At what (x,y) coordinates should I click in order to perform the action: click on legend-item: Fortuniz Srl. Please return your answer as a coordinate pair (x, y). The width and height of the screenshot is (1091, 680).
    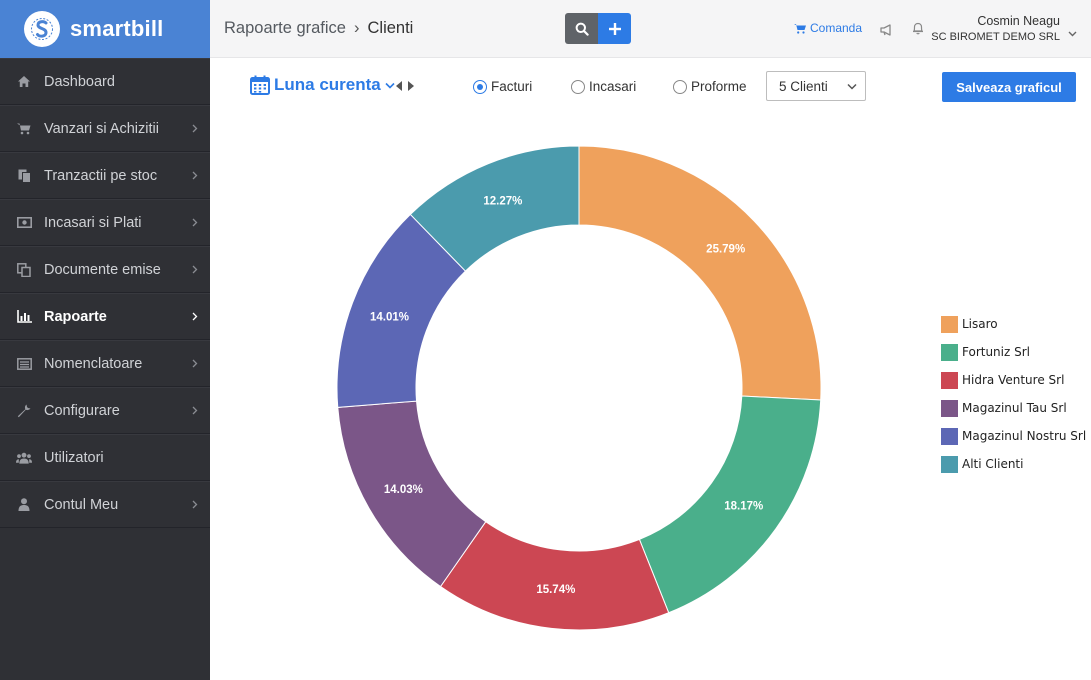
    Looking at the image, I should click on (1013, 352).